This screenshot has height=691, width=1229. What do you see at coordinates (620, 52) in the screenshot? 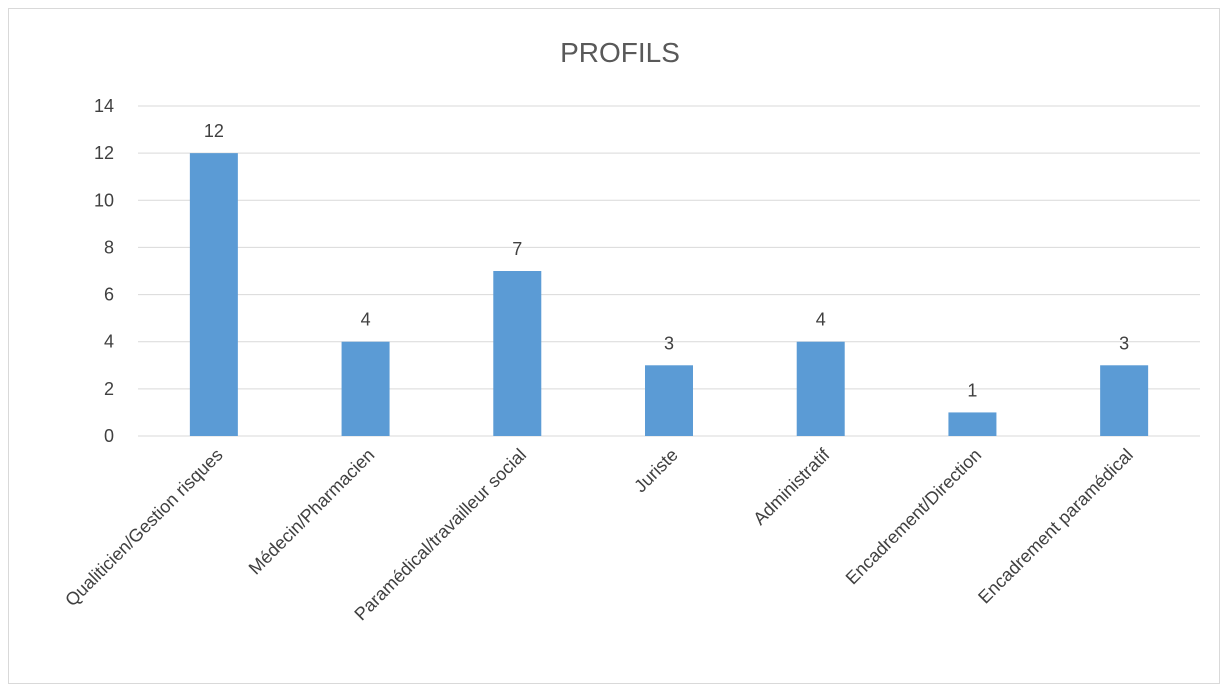
I see `chart-title: PROFILS` at bounding box center [620, 52].